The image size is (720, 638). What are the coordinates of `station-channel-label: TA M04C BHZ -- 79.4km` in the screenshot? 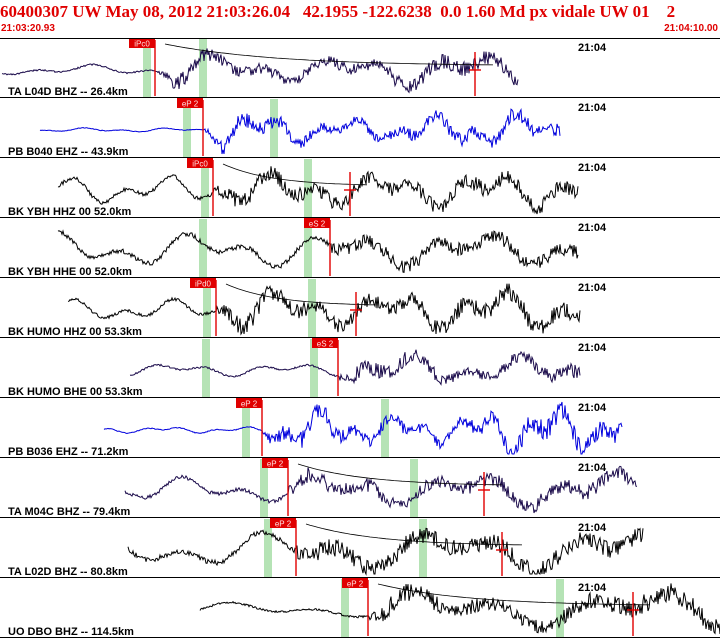 It's located at (69, 512).